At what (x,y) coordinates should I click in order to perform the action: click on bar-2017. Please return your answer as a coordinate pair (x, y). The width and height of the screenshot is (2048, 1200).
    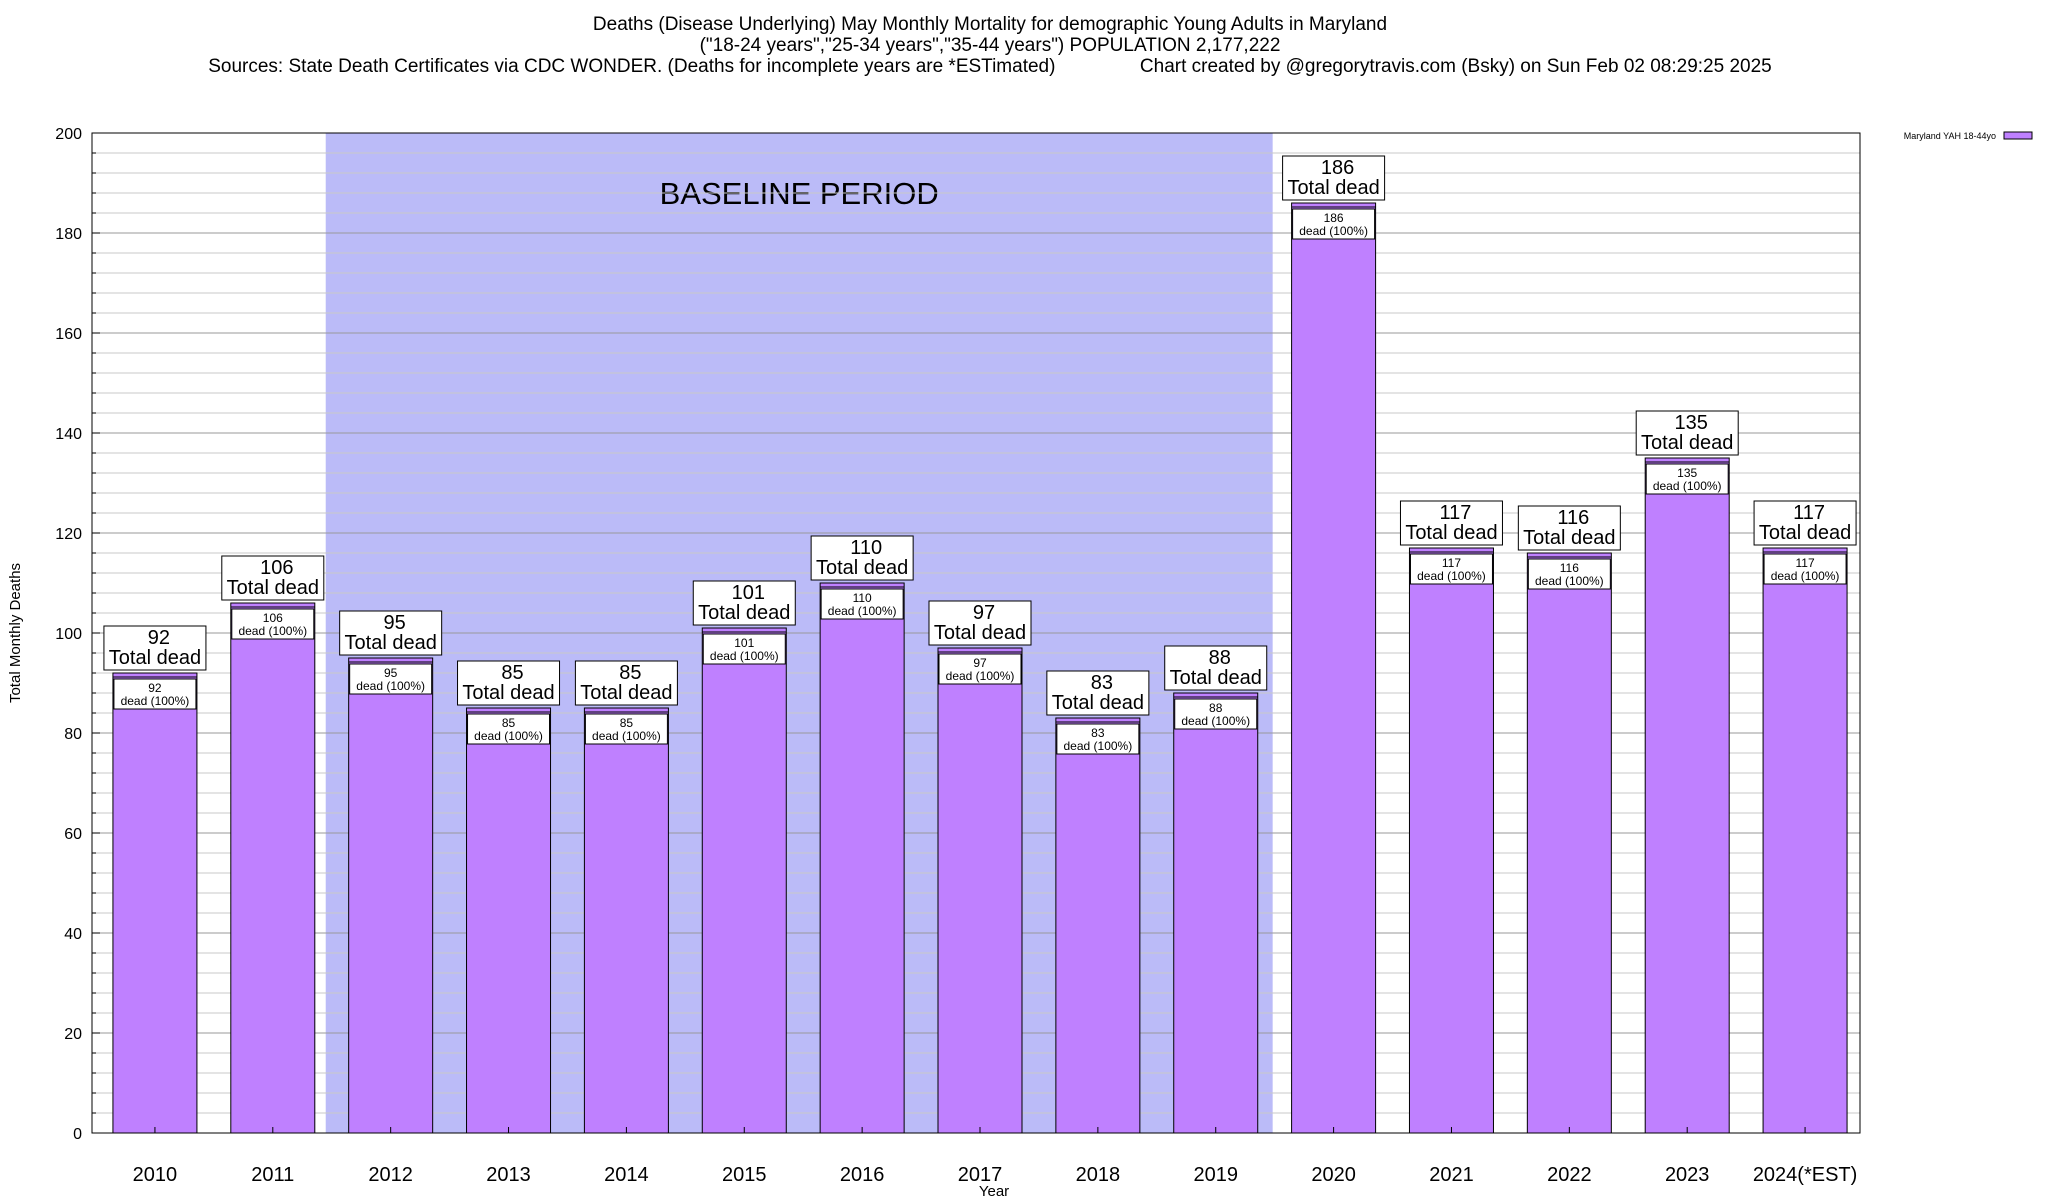
    Looking at the image, I should click on (980, 890).